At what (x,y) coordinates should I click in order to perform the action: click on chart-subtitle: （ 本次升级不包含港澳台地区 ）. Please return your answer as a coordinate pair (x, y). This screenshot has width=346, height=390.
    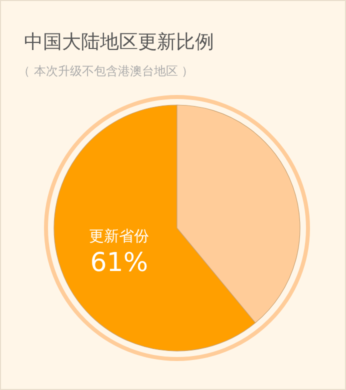
    Looking at the image, I should click on (106, 71).